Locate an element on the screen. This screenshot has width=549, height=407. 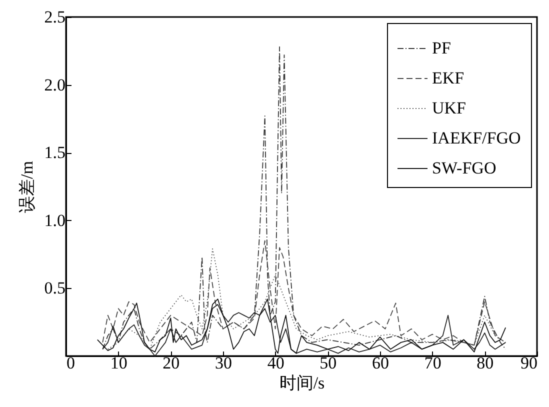
y-tick-label: 1.0 is located at coordinates (55, 220).